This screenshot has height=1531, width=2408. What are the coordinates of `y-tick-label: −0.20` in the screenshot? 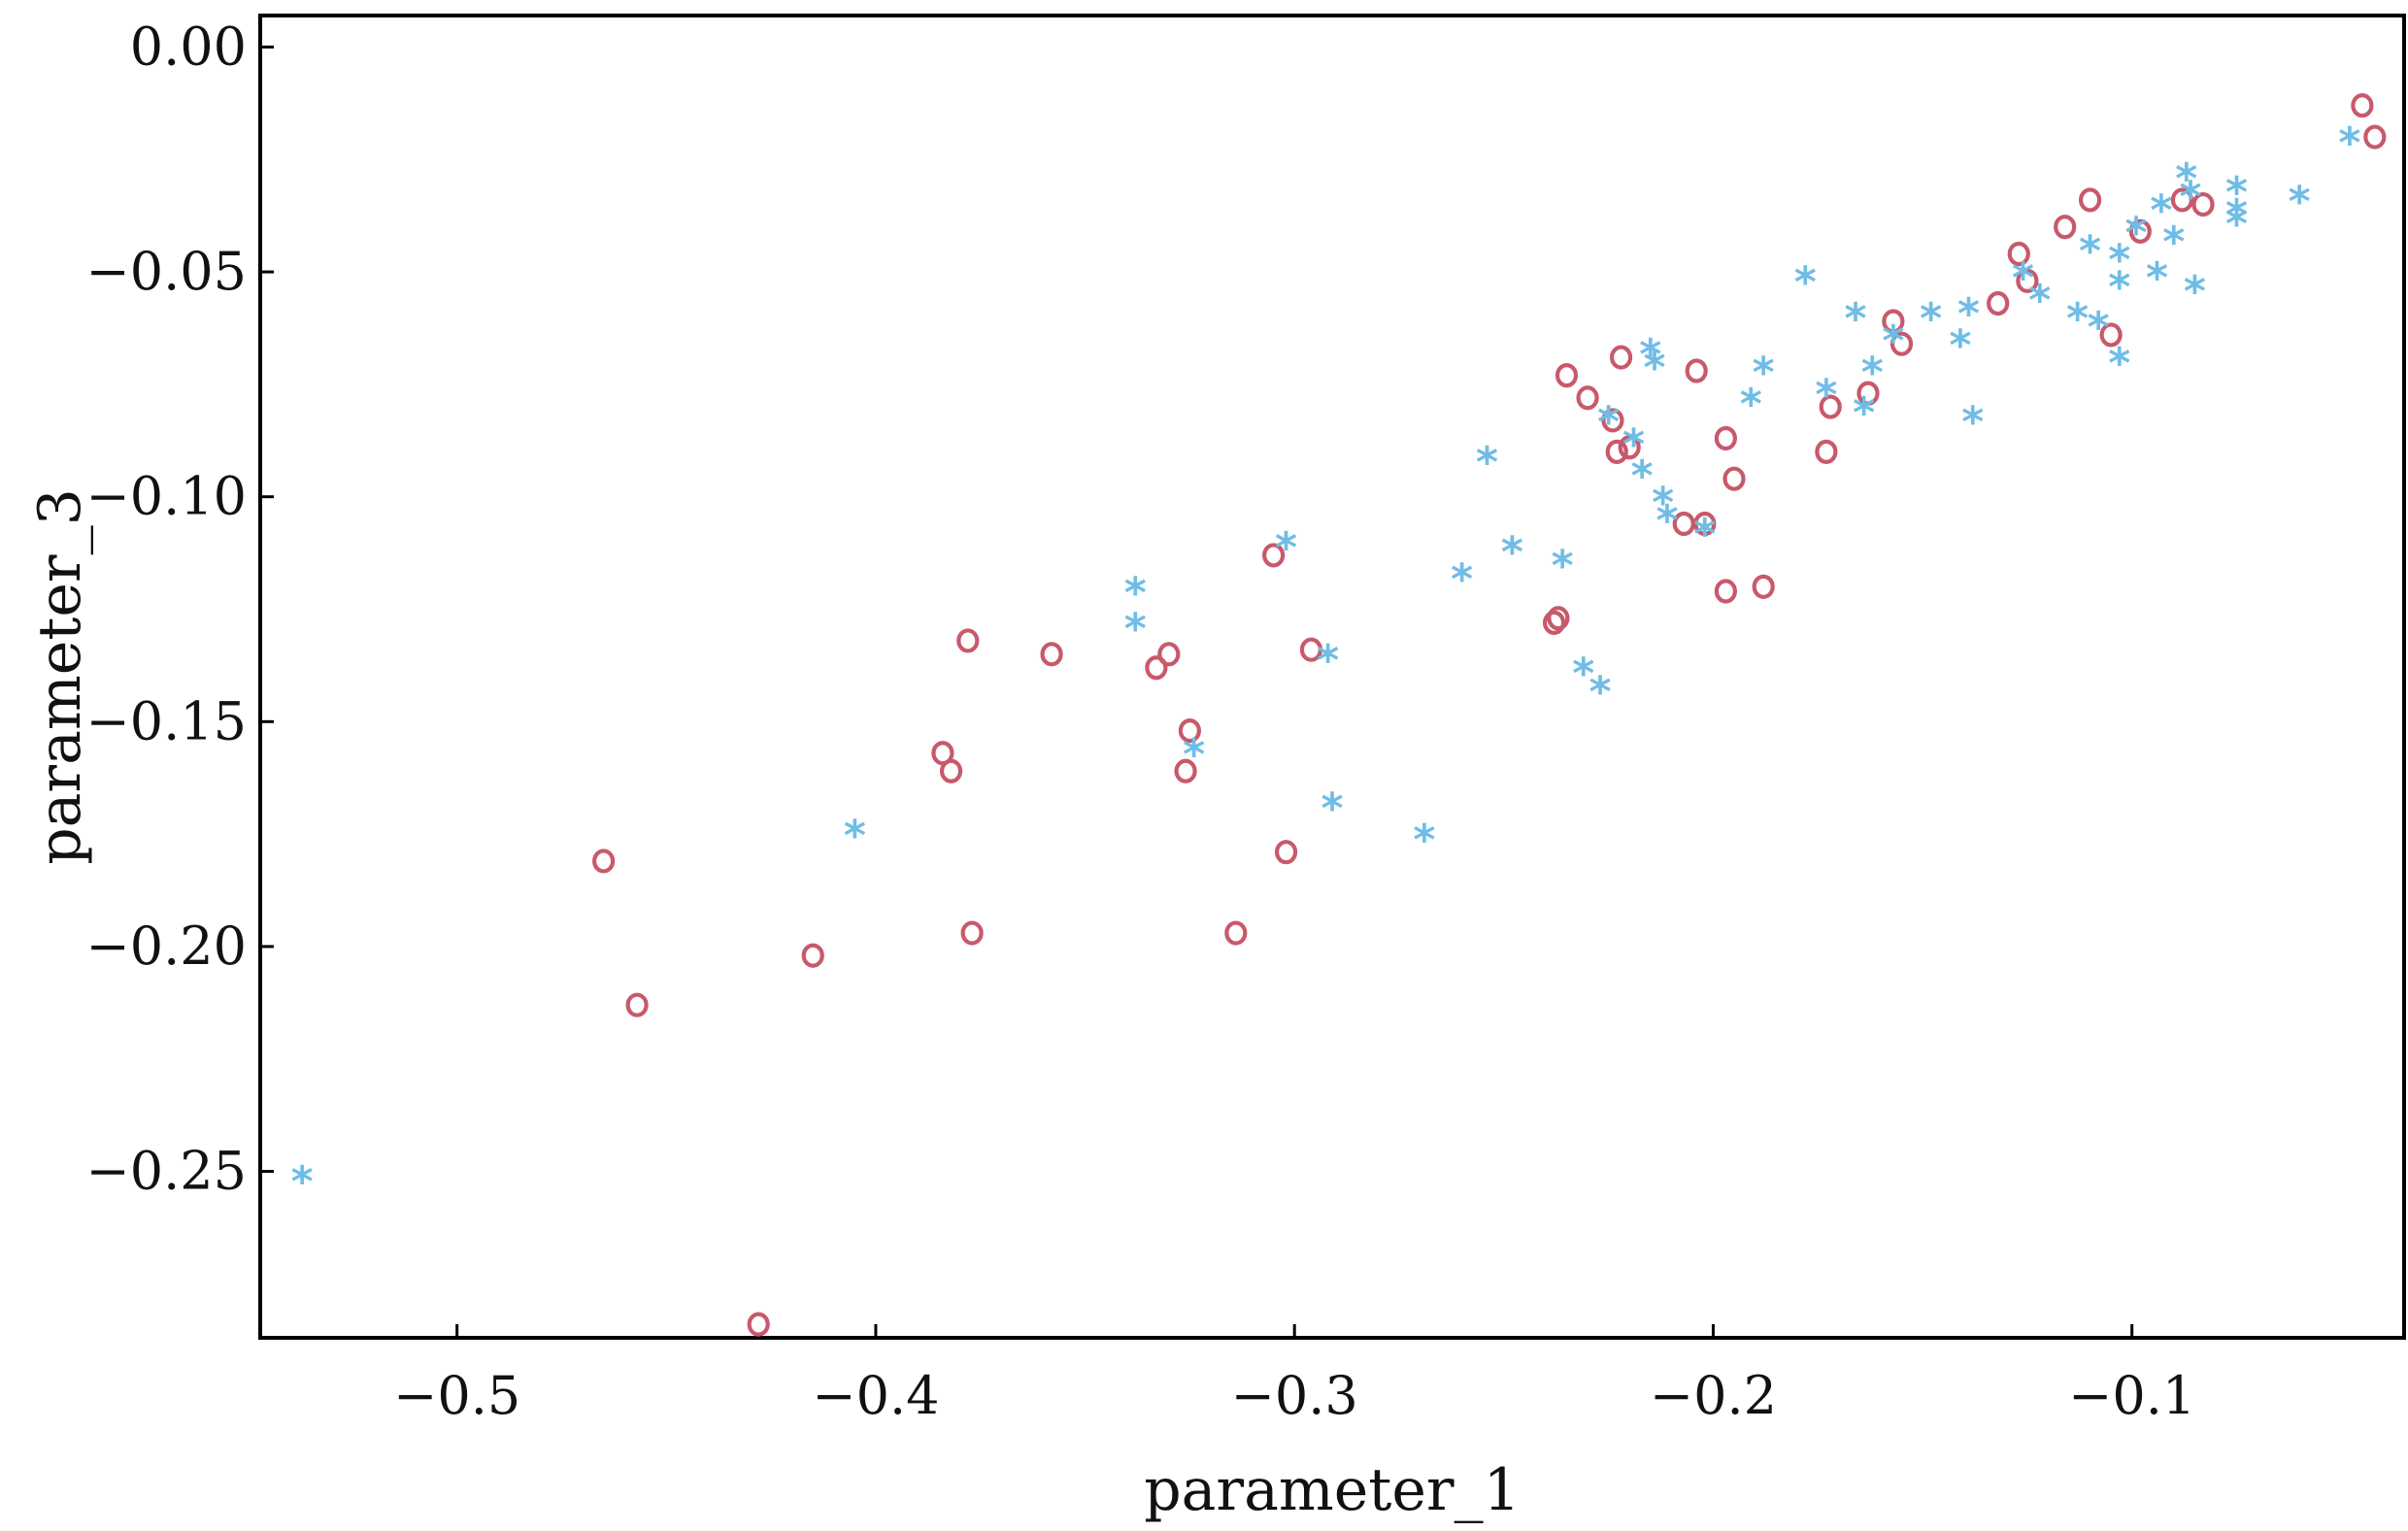 It's located at (166, 946).